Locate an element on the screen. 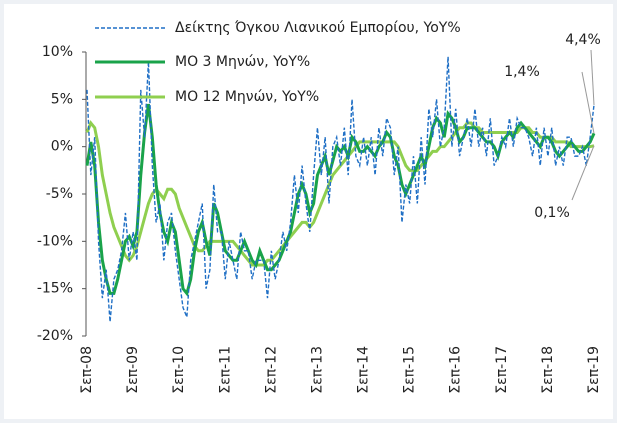  x-tick-label: Σεπ-13 is located at coordinates (317, 370).